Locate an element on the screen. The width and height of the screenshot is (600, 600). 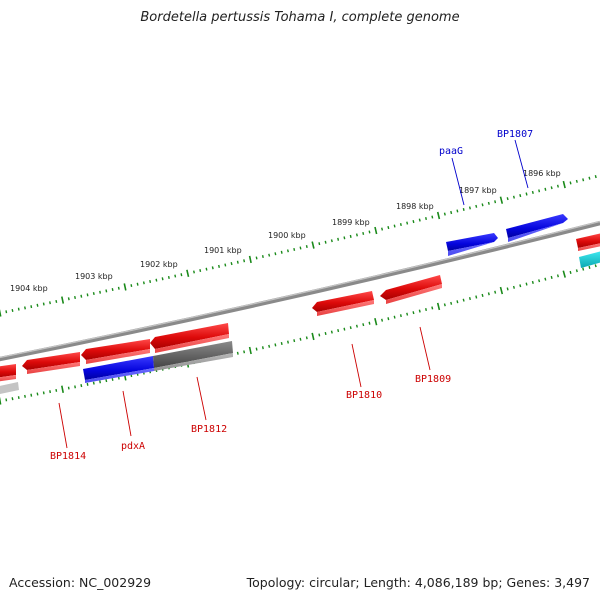
gene-BP1809 is located at coordinates (411, 289).